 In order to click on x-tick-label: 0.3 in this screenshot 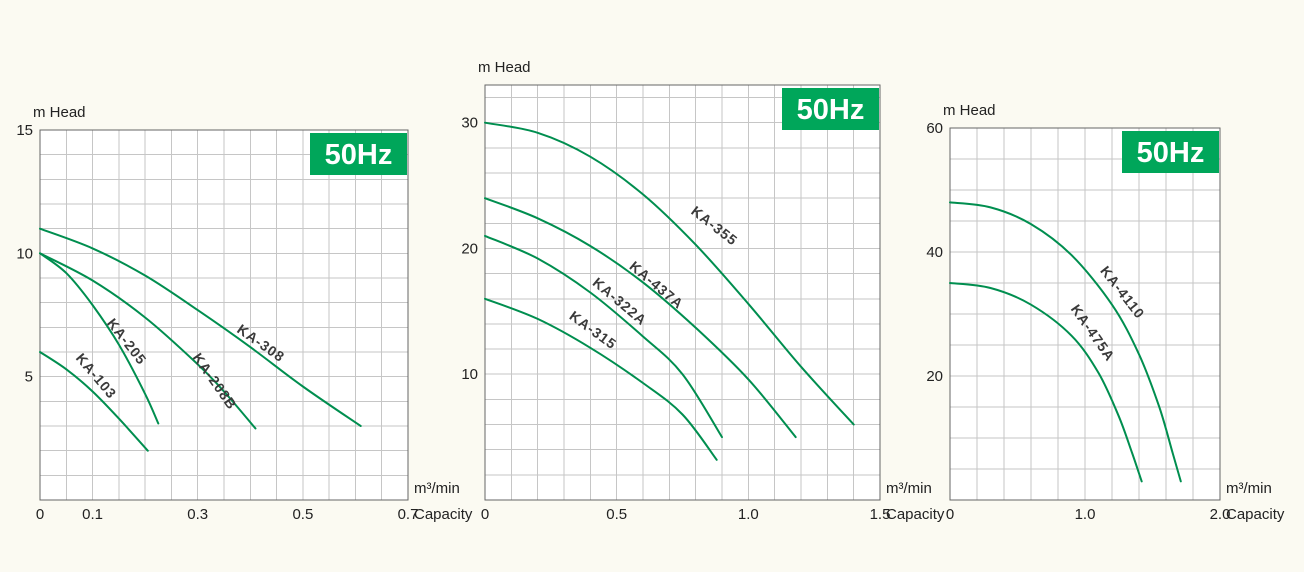, I will do `click(197, 514)`.